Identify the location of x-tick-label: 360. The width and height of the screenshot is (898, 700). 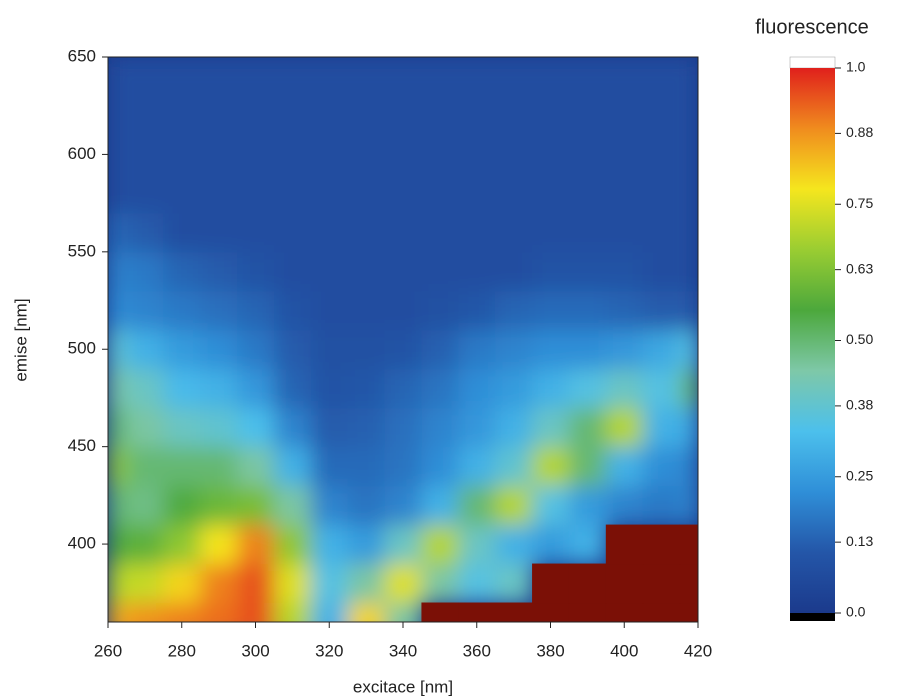
(477, 650).